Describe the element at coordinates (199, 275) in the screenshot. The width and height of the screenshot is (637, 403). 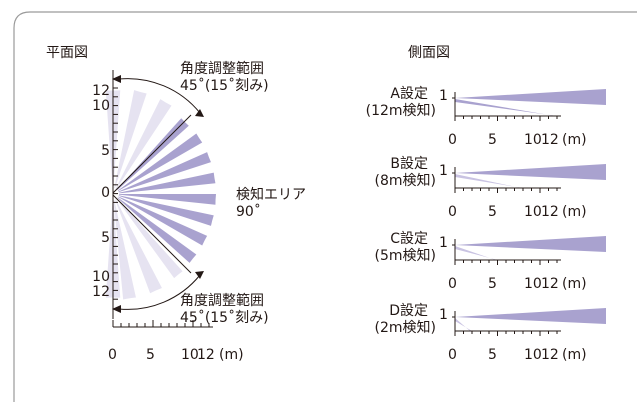
I see `arc-arrowhead-bottom-right` at that location.